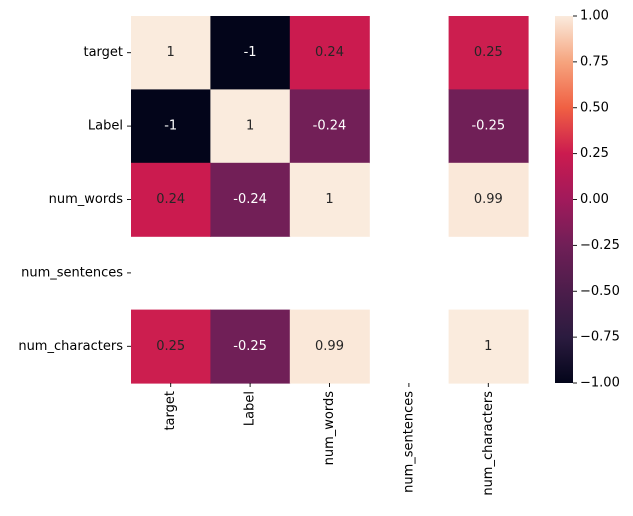 The image size is (633, 516). I want to click on col-tick-label: num_sentences, so click(408, 442).